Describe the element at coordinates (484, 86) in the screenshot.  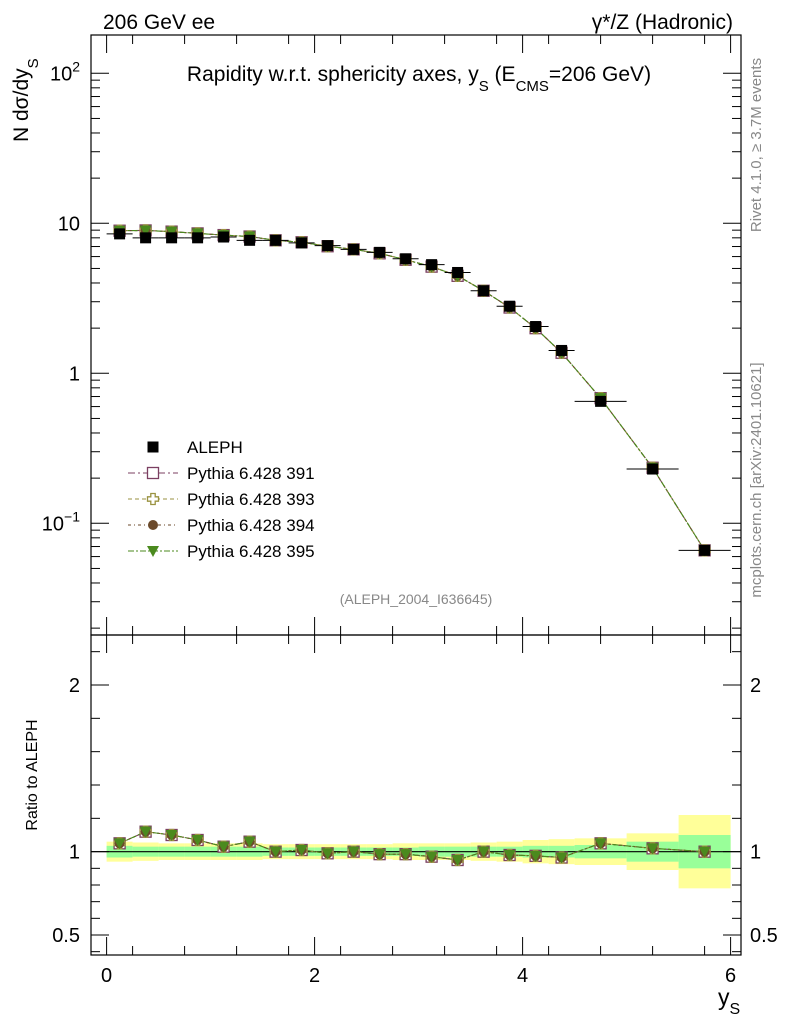
I see `chart-title-sub: S` at that location.